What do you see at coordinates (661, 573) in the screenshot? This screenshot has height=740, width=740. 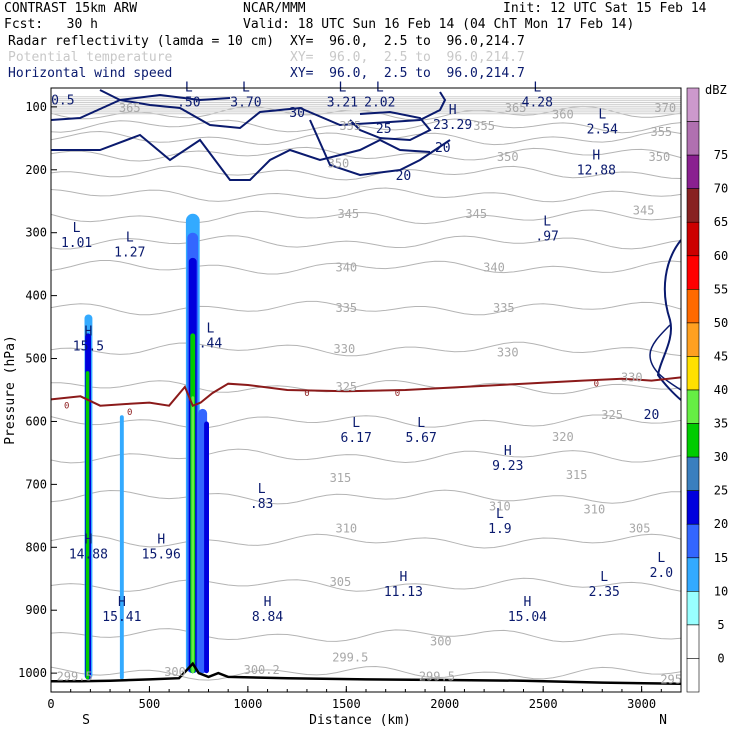 I see `extremum-value: 2.0` at bounding box center [661, 573].